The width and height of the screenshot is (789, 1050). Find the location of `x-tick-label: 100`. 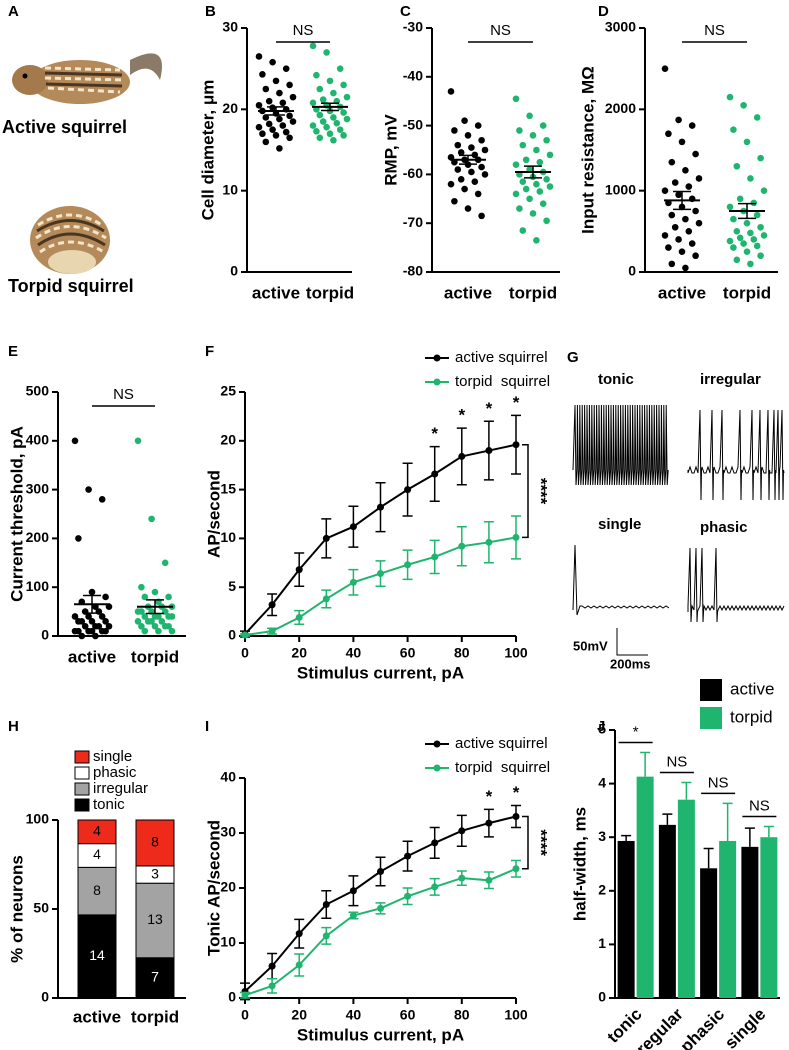

x-tick-label: 100 is located at coordinates (516, 653).